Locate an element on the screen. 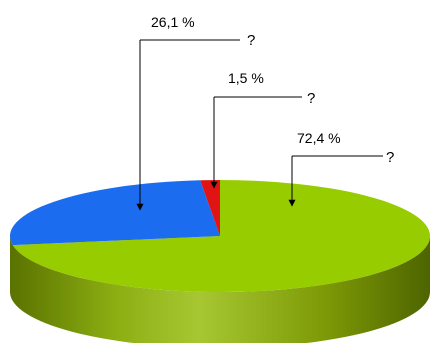 The height and width of the screenshot is (343, 433). slice-label-blue: 26,1 % is located at coordinates (173, 22).